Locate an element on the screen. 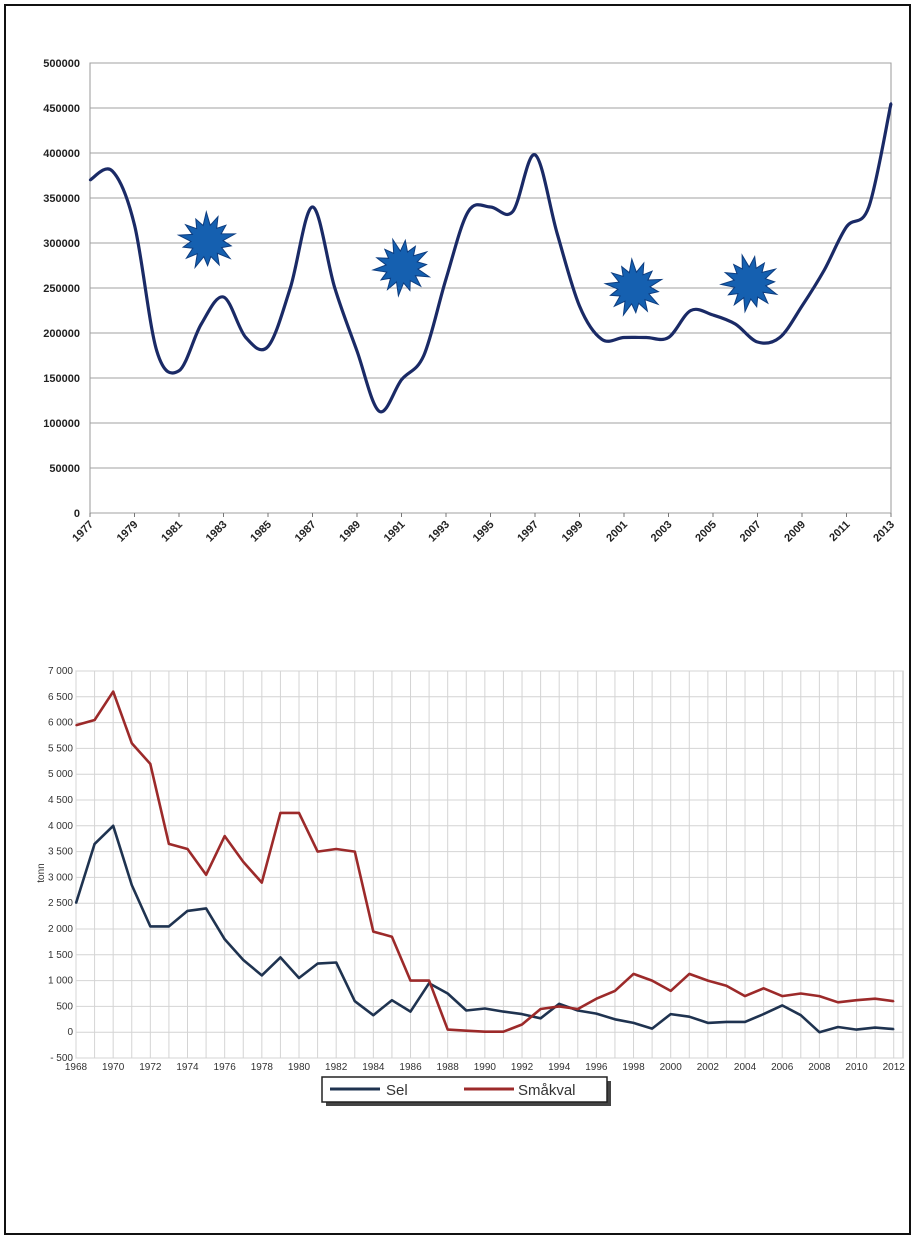 This screenshot has height=1240, width=917. y-tick-label: 500000 is located at coordinates (61, 64).